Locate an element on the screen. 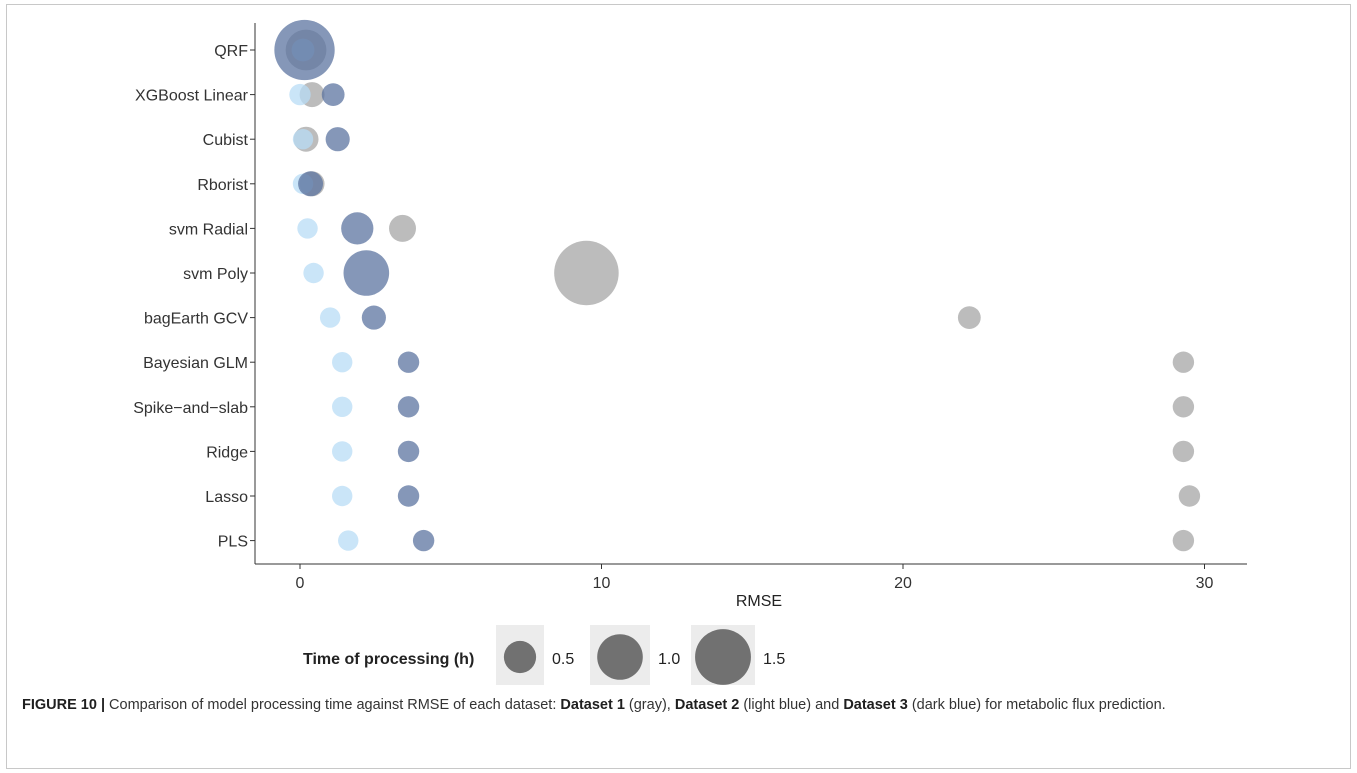  bubble-dataset-2-cubist is located at coordinates (303, 139).